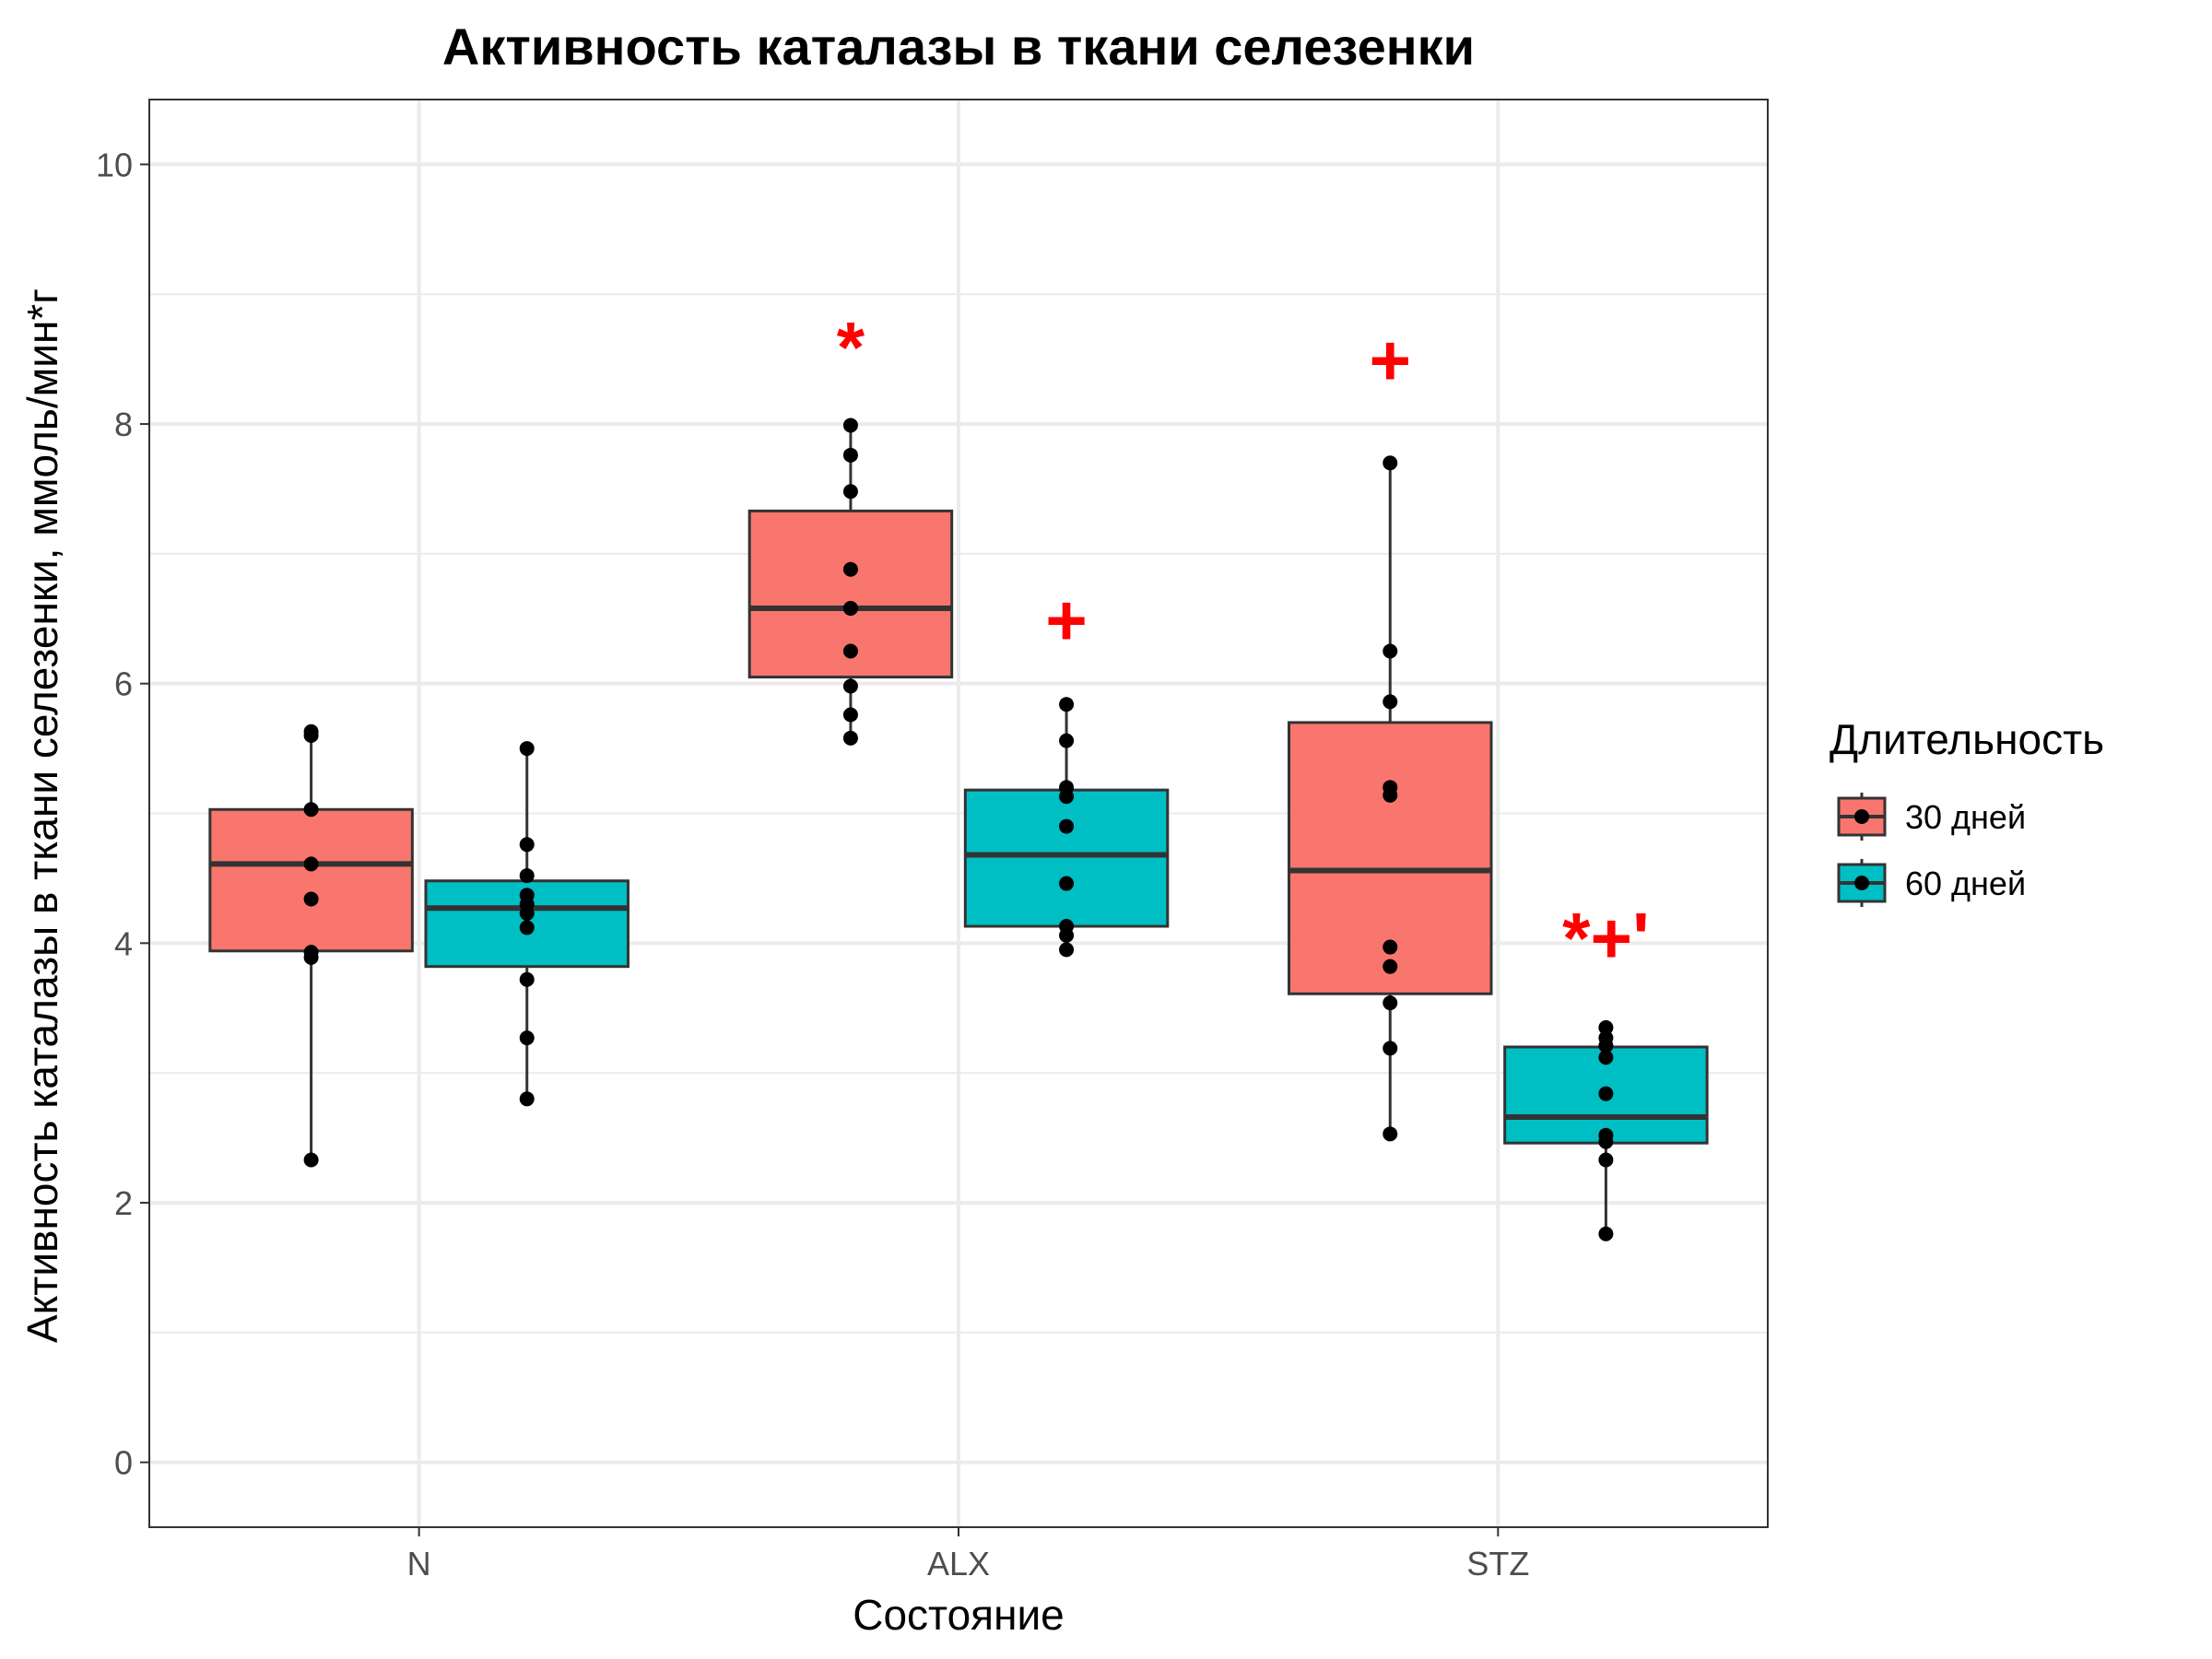 This screenshot has height=1659, width=2212. I want to click on y-tick-label: 0, so click(123, 1463).